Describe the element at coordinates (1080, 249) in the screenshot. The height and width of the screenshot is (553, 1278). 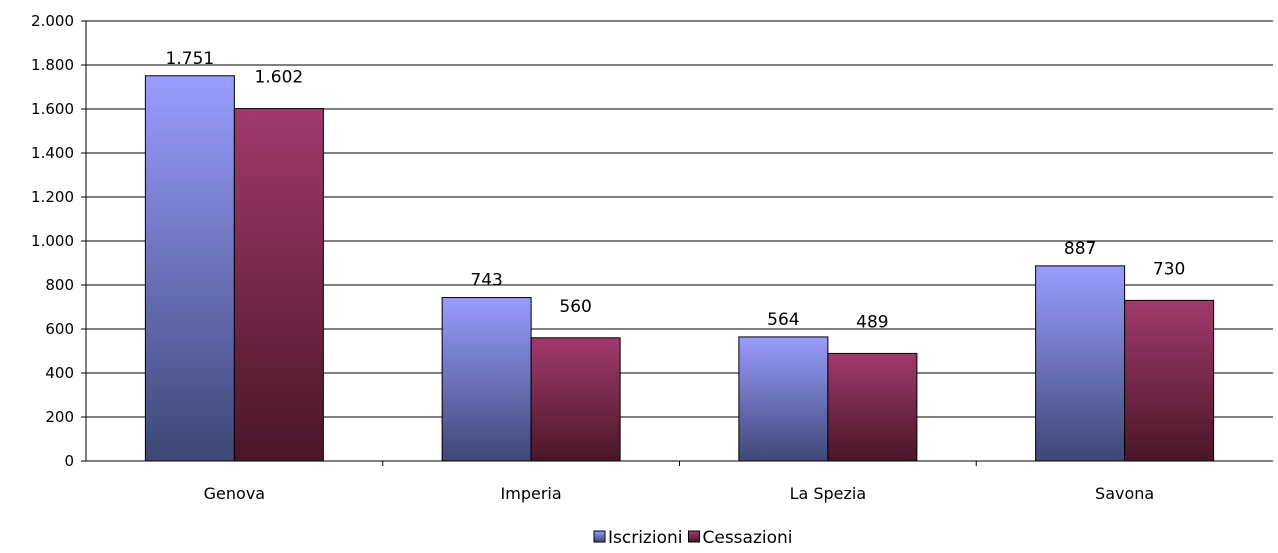
I see `data-label-iscrizioni: 887` at that location.